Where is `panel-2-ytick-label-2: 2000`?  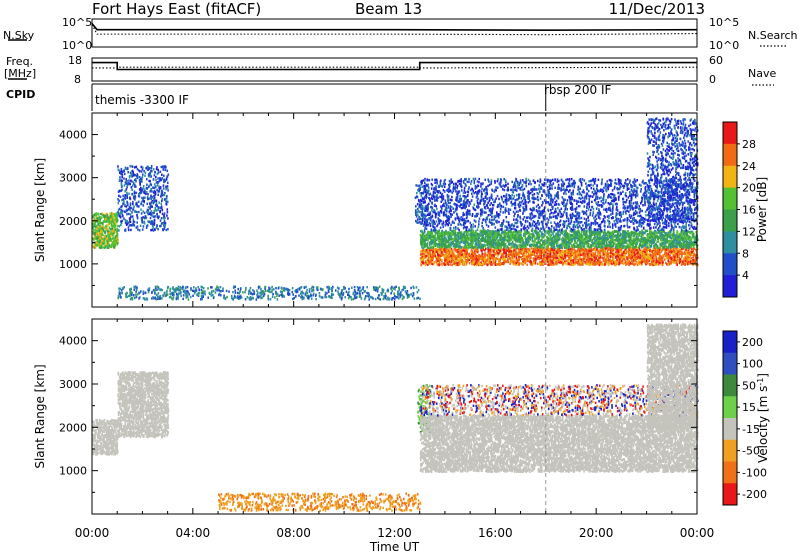 panel-2-ytick-label-2: 2000 is located at coordinates (73, 427).